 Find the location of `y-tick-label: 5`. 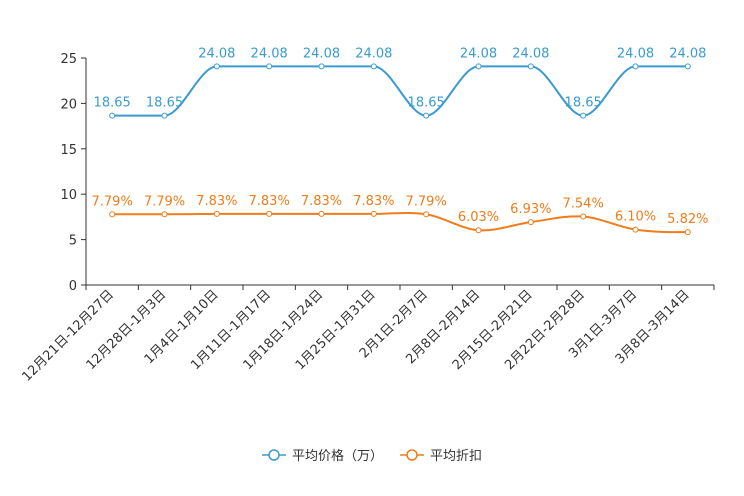

y-tick-label: 5 is located at coordinates (73, 241).